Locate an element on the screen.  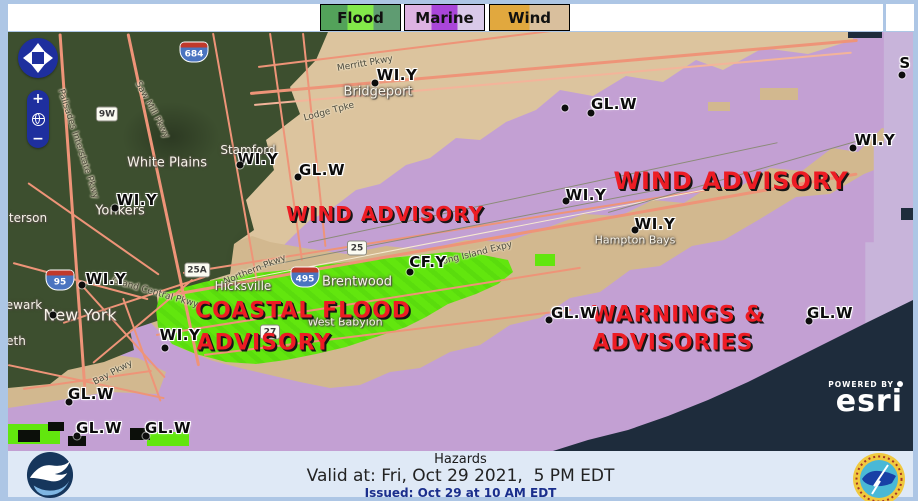
globe-icon is located at coordinates (38, 119).